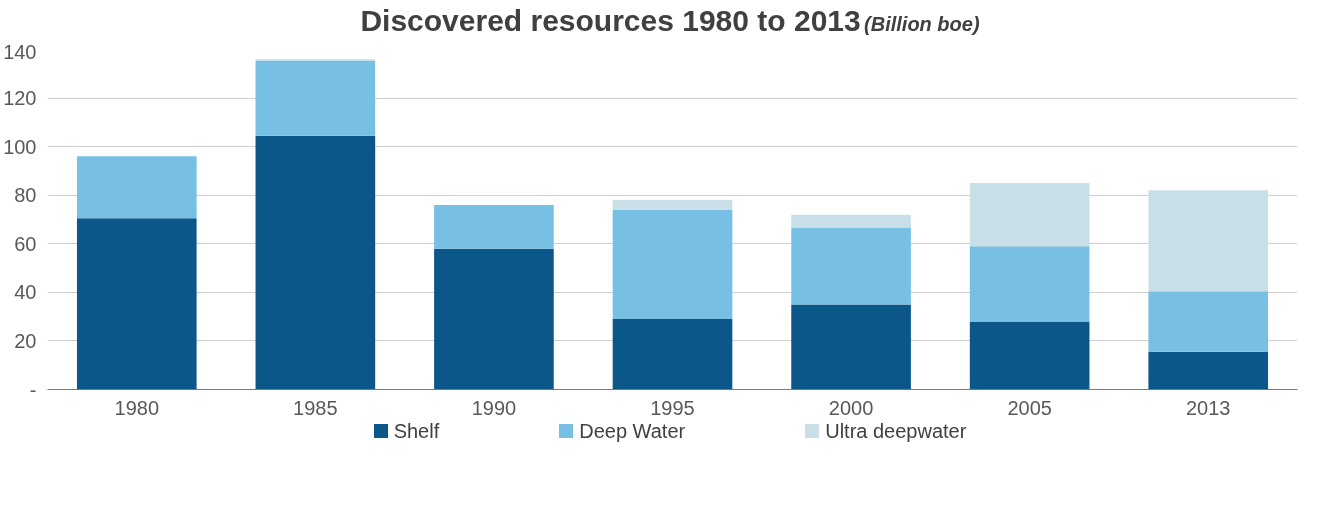  What do you see at coordinates (137, 407) in the screenshot?
I see `x-tick-label: 1980` at bounding box center [137, 407].